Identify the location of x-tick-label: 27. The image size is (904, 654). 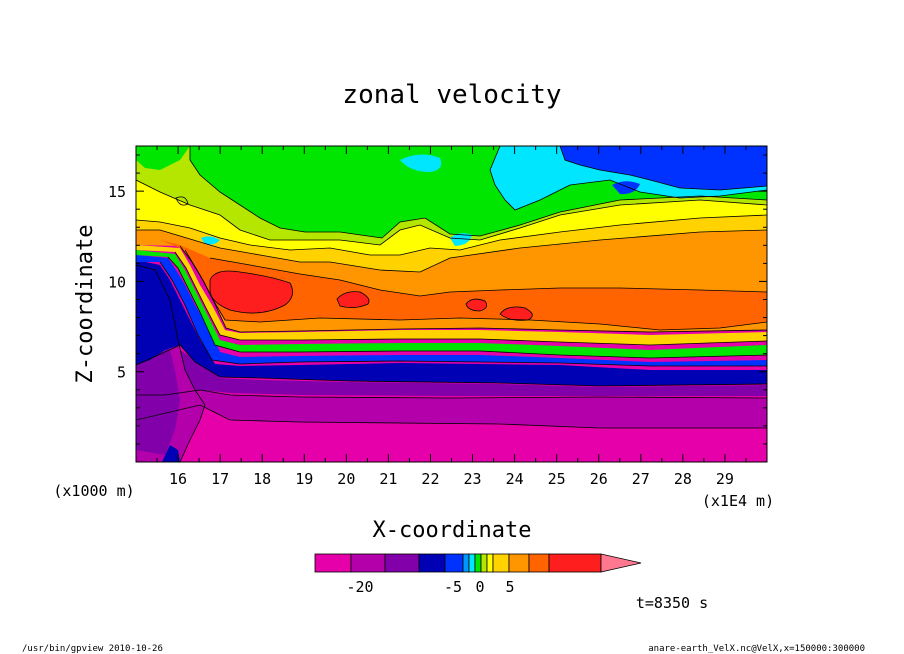
(641, 479).